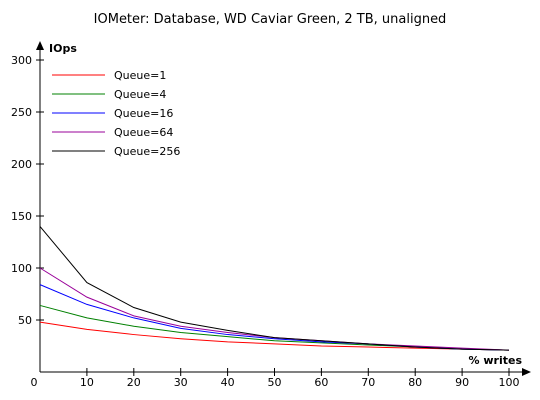 This screenshot has width=540, height=400. What do you see at coordinates (143, 132) in the screenshot?
I see `legend-label: Queue=64` at bounding box center [143, 132].